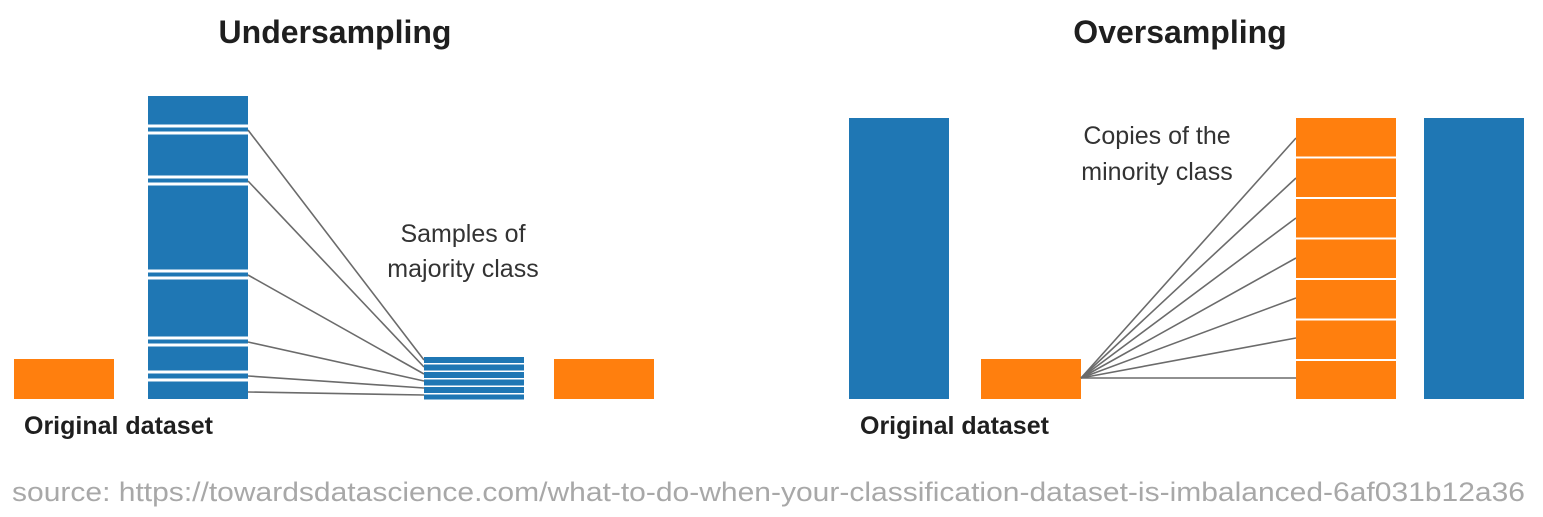  I want to click on undersampling-sampled-majority-bar, so click(474, 378).